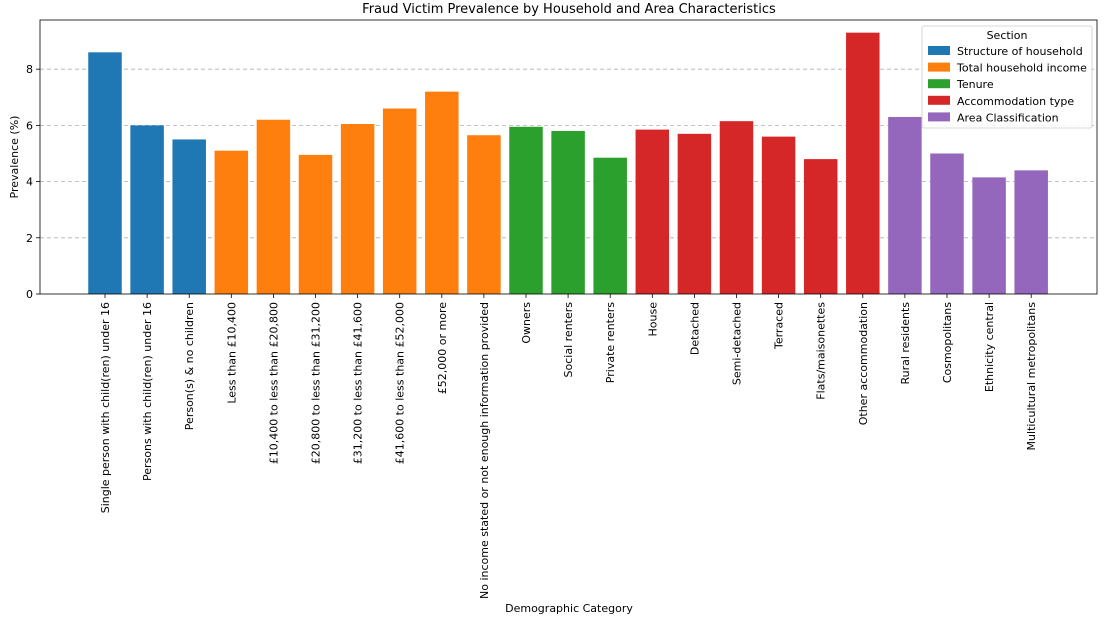 The width and height of the screenshot is (1104, 636). I want to click on legend-label: Area Classification, so click(1008, 117).